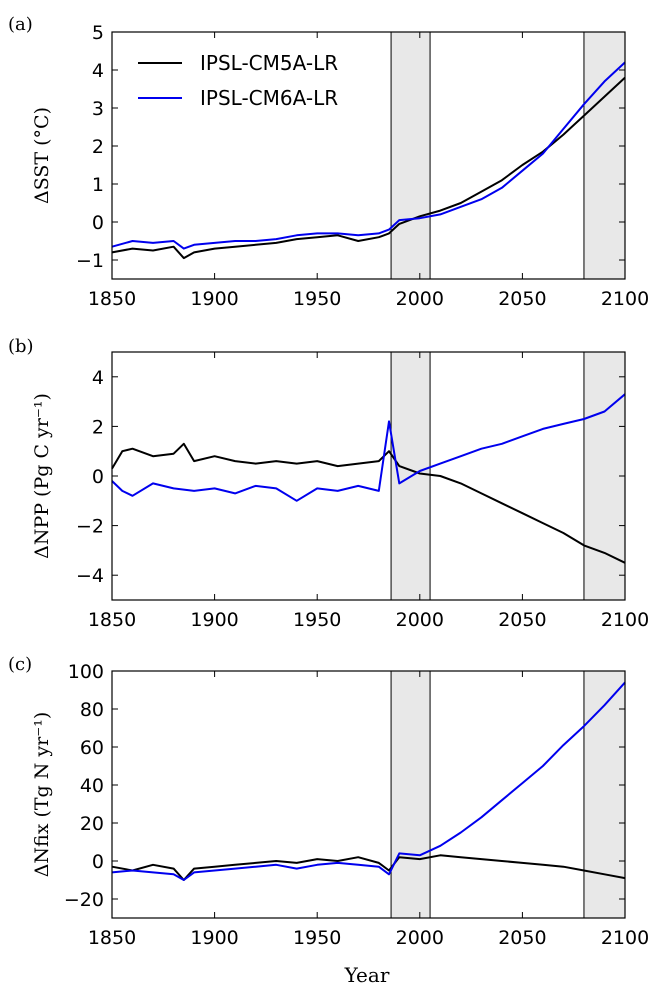  Describe the element at coordinates (42, 155) in the screenshot. I see `y-axis-label: ΔSST (°C)` at that location.